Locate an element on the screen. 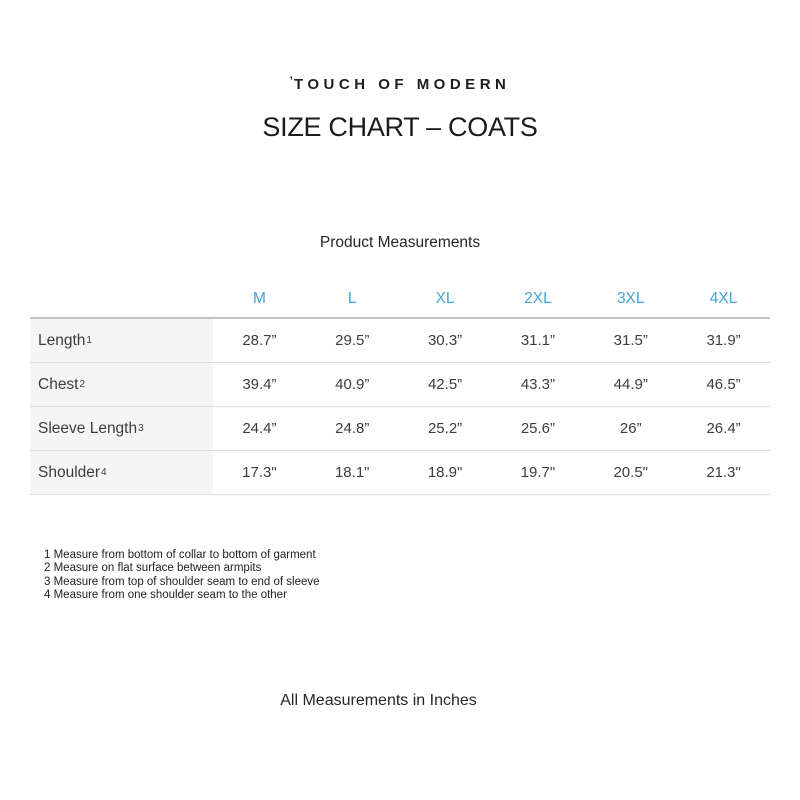 The image size is (800, 800). cell-value: 26” is located at coordinates (630, 428).